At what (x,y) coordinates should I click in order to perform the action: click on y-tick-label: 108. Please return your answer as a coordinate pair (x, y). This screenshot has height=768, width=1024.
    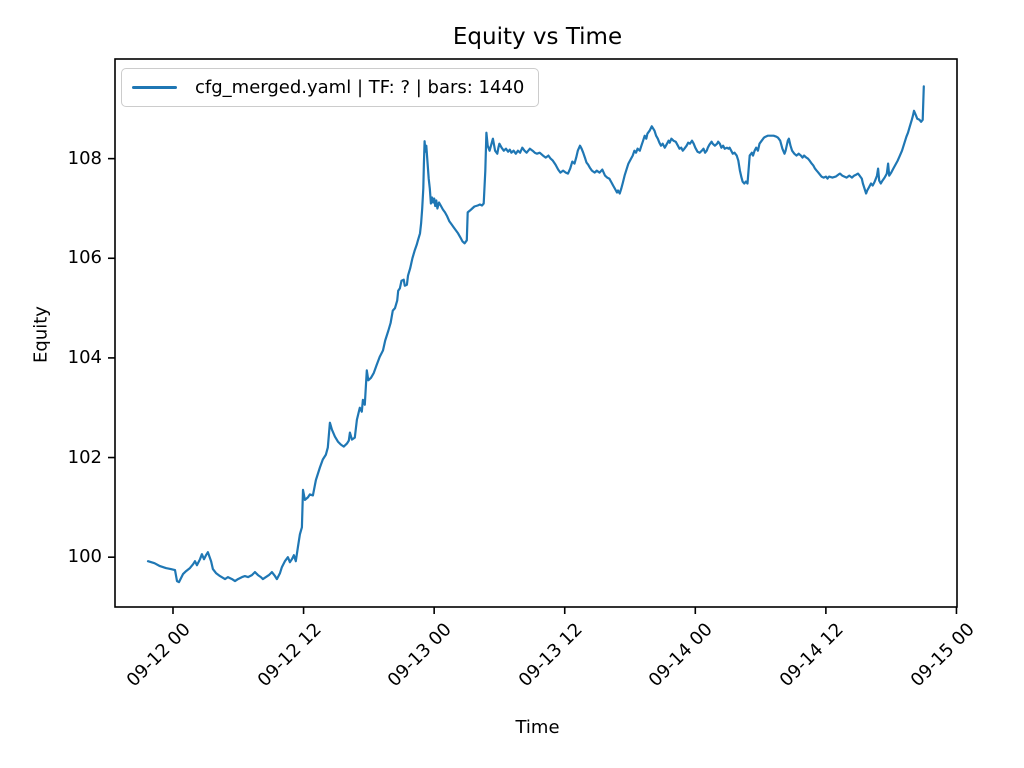
    Looking at the image, I should click on (84, 158).